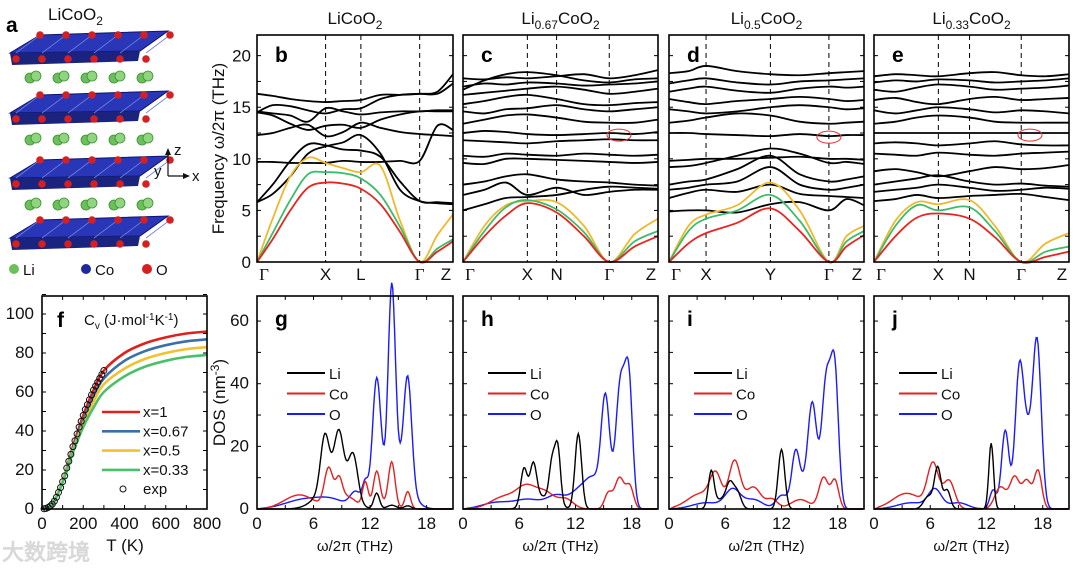  Describe the element at coordinates (91, 140) in the screenshot. I see `crystal-structure-image` at that location.